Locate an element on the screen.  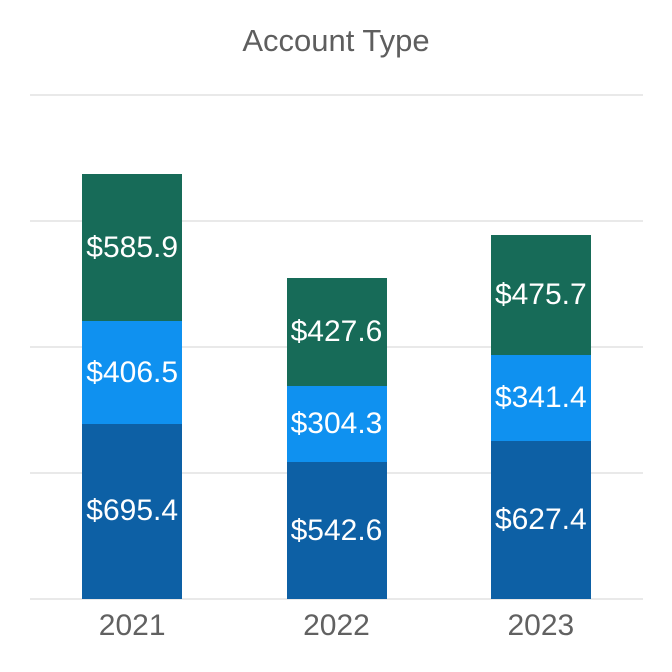
x-axis-label-2021: 2021 is located at coordinates (132, 625).